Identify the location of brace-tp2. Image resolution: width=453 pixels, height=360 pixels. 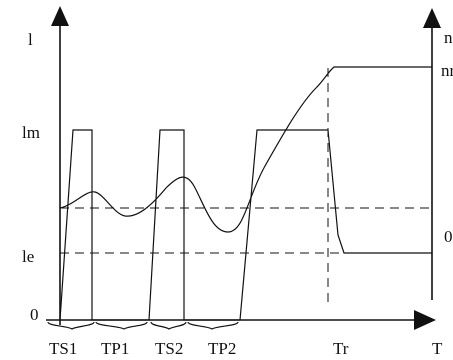
(213, 325).